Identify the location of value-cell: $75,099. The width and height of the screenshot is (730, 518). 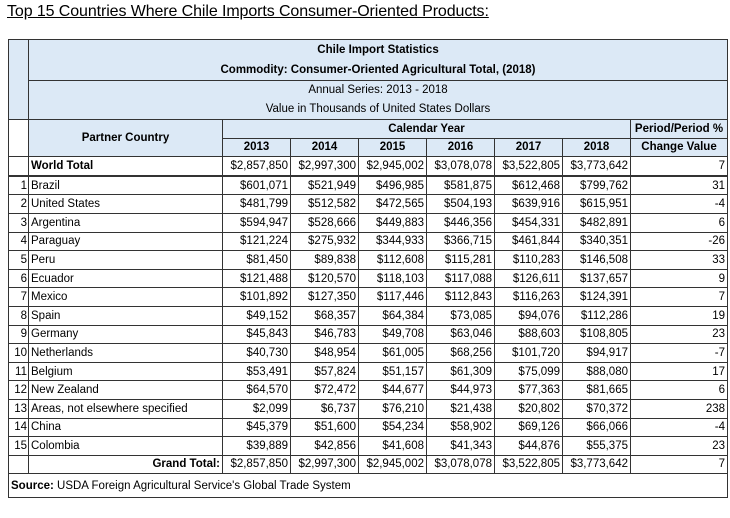
(528, 371).